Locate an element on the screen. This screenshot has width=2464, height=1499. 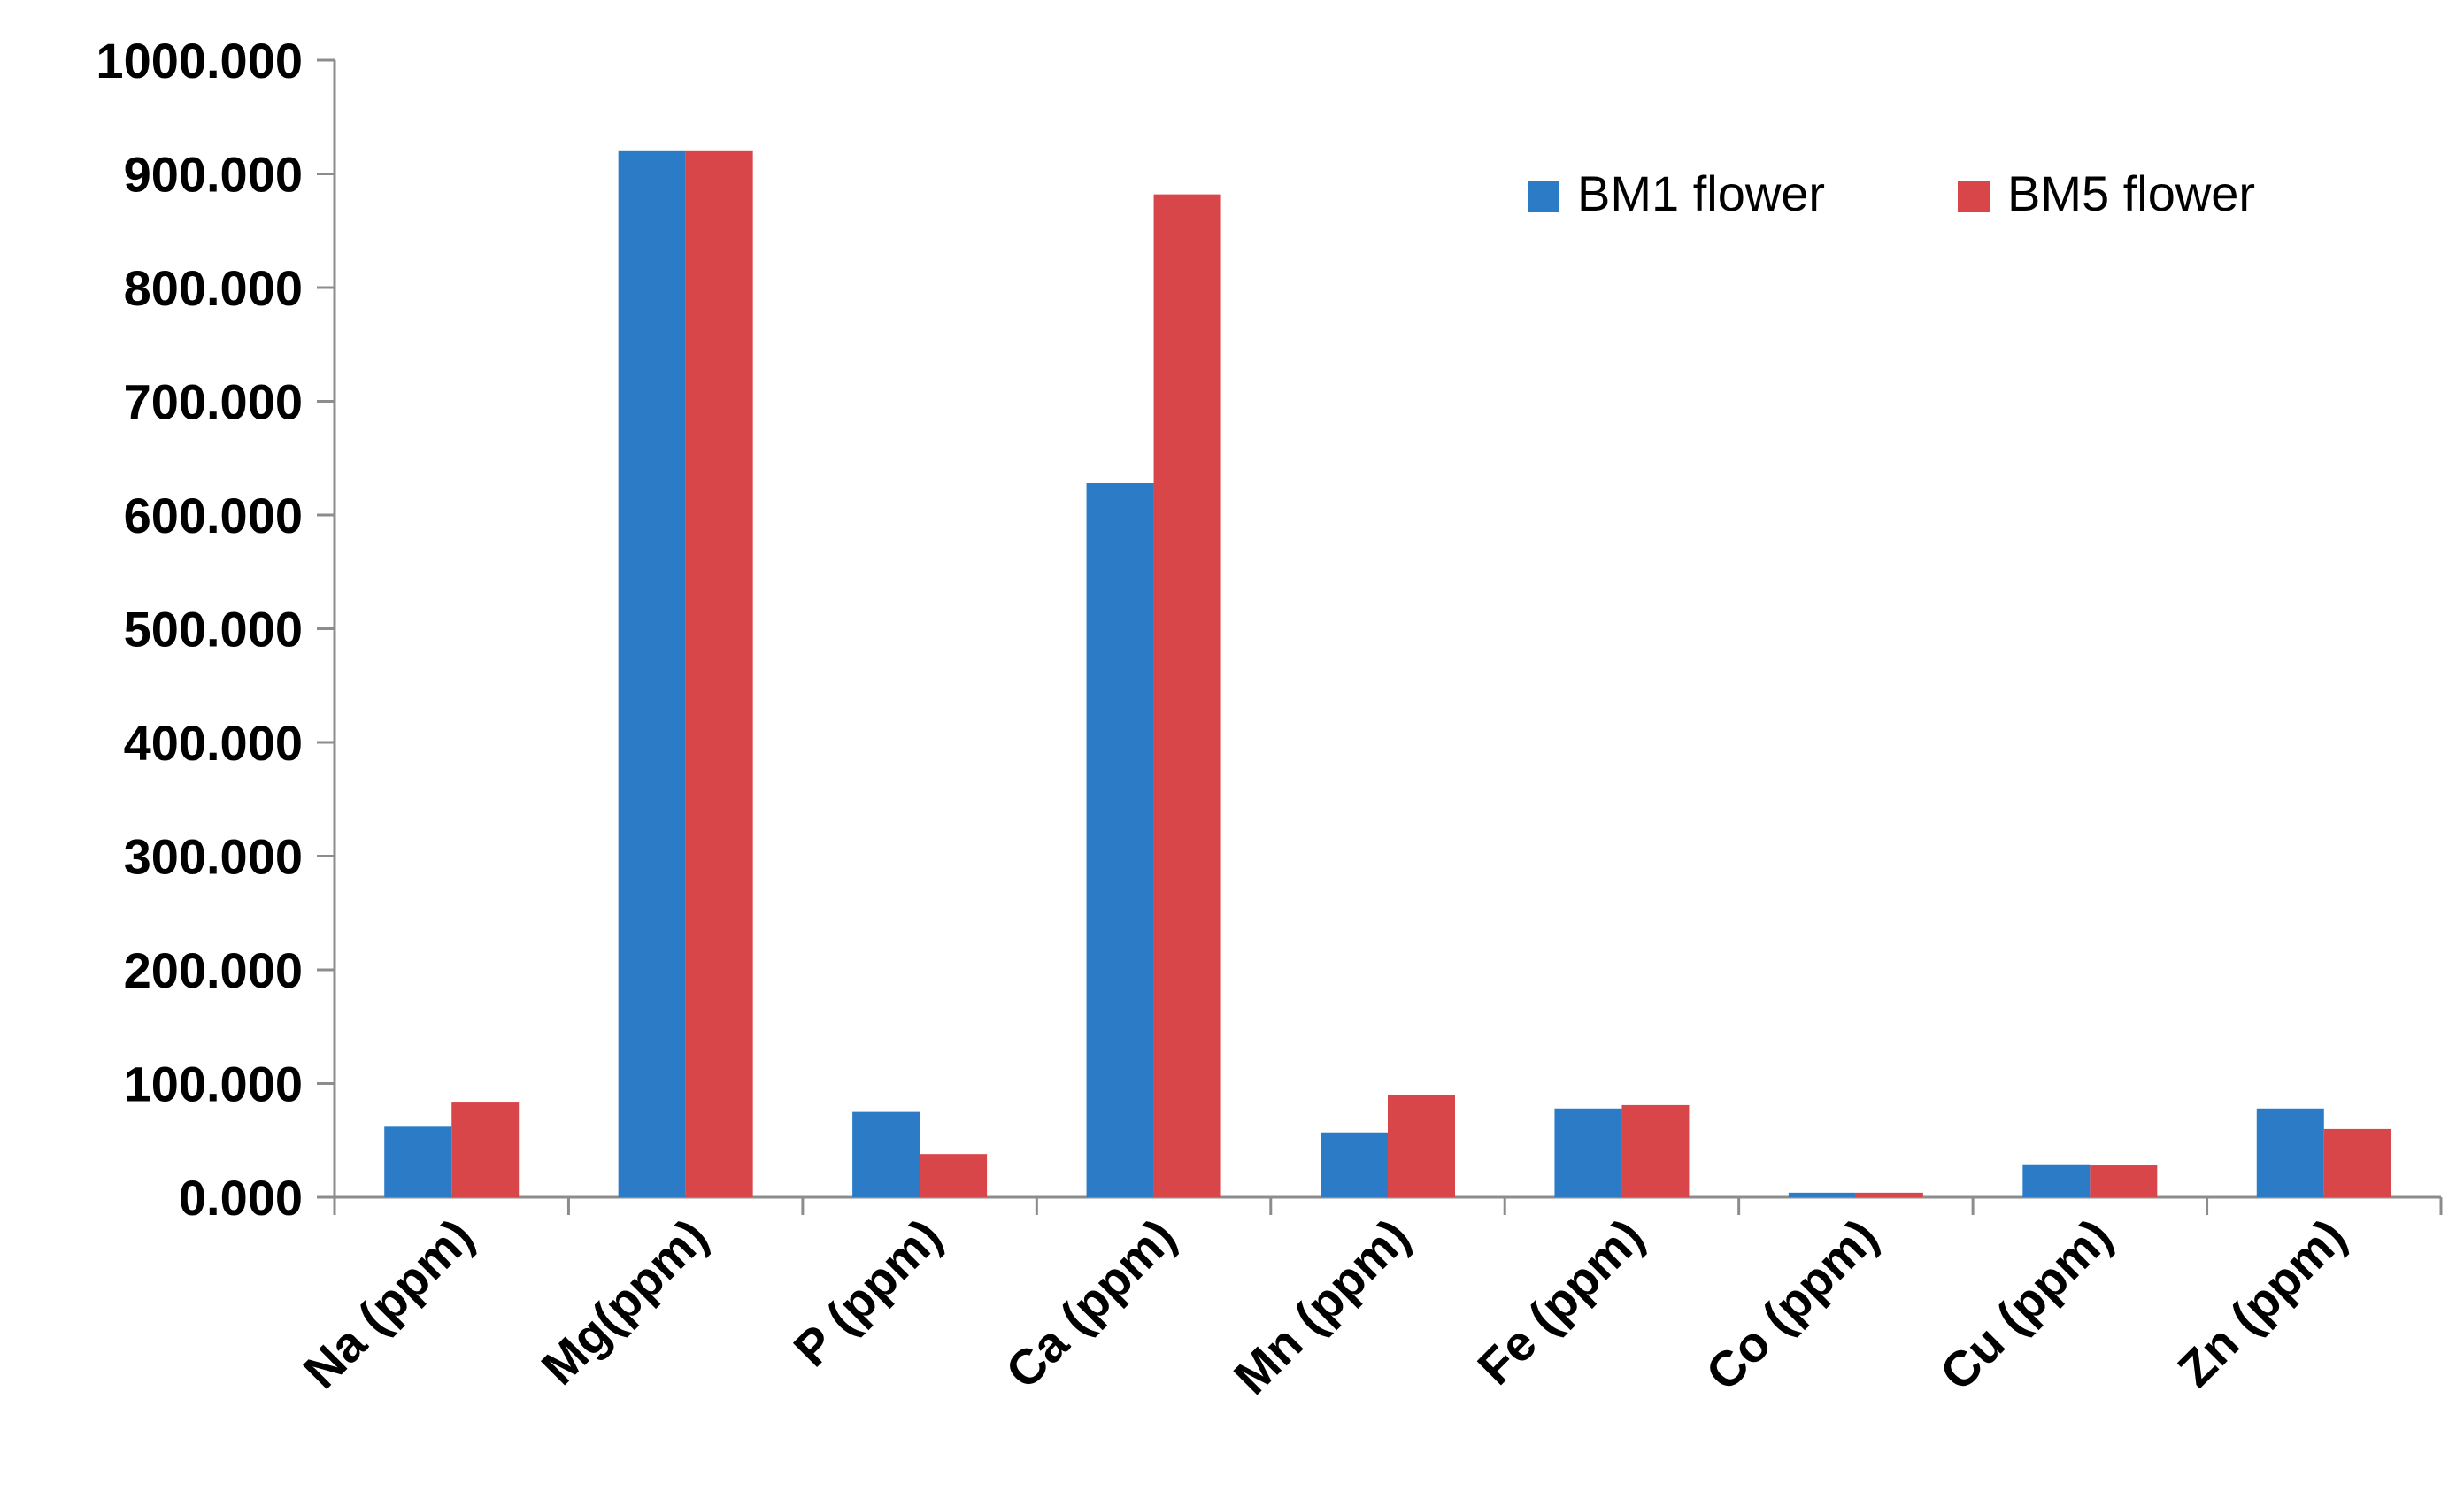
y-tick-label: 100.000 is located at coordinates (214, 1084).